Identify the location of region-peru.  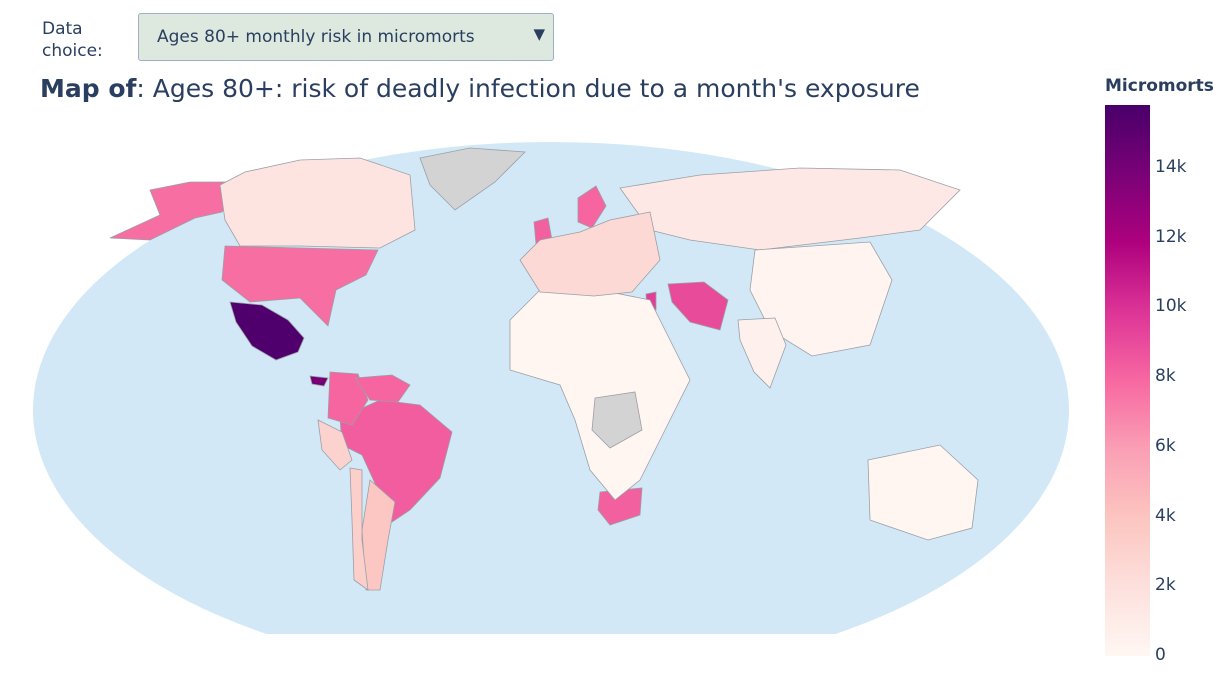
(335, 445).